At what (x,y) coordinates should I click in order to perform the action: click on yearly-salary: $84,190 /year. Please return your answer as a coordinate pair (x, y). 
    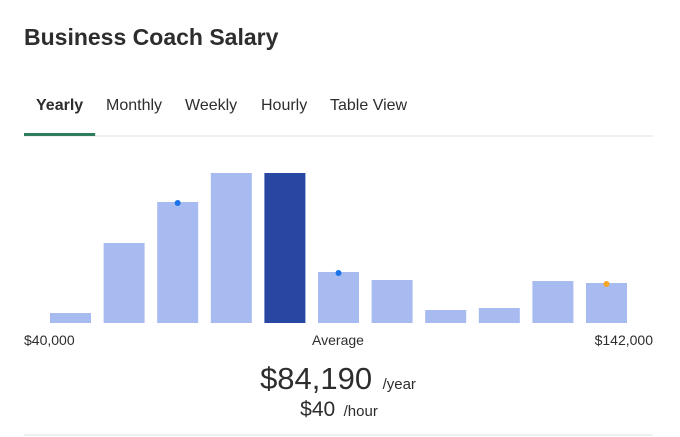
    Looking at the image, I should click on (338, 378).